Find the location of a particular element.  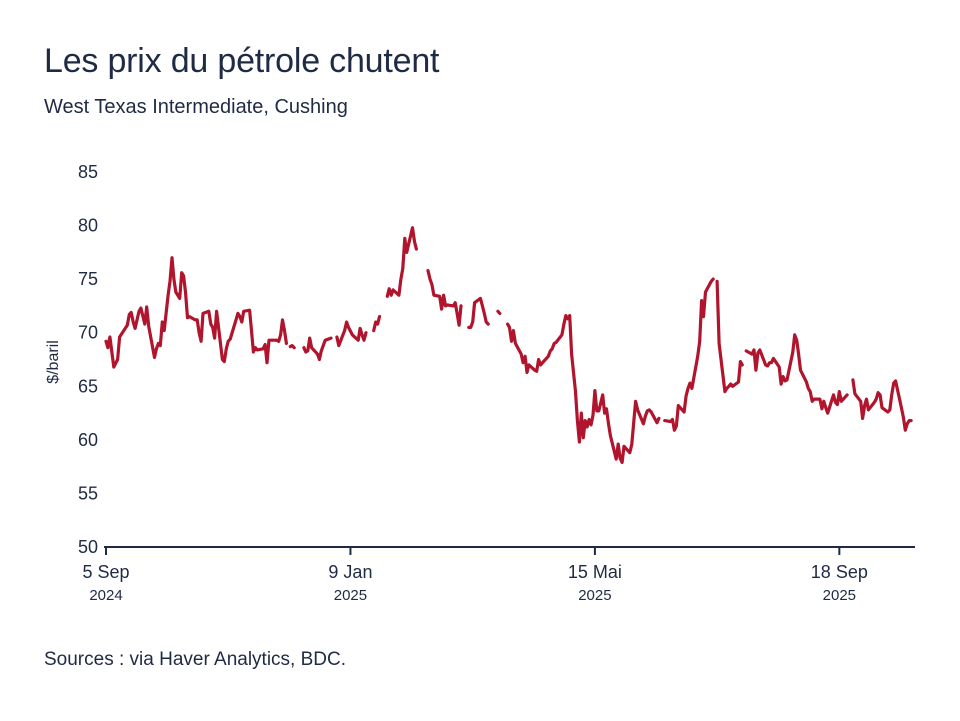

x-tick-year: 2024 is located at coordinates (105, 595).